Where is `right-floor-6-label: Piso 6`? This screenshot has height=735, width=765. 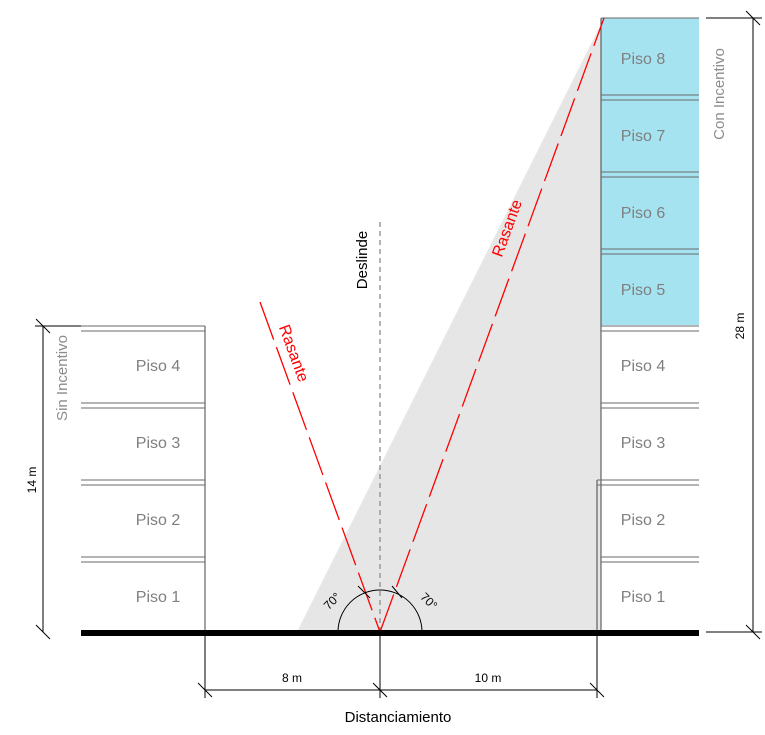
right-floor-6-label: Piso 6 is located at coordinates (643, 213).